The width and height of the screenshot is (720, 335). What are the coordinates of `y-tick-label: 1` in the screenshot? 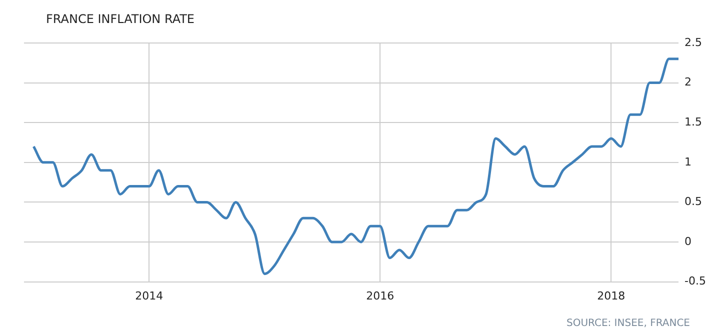 It's located at (688, 161).